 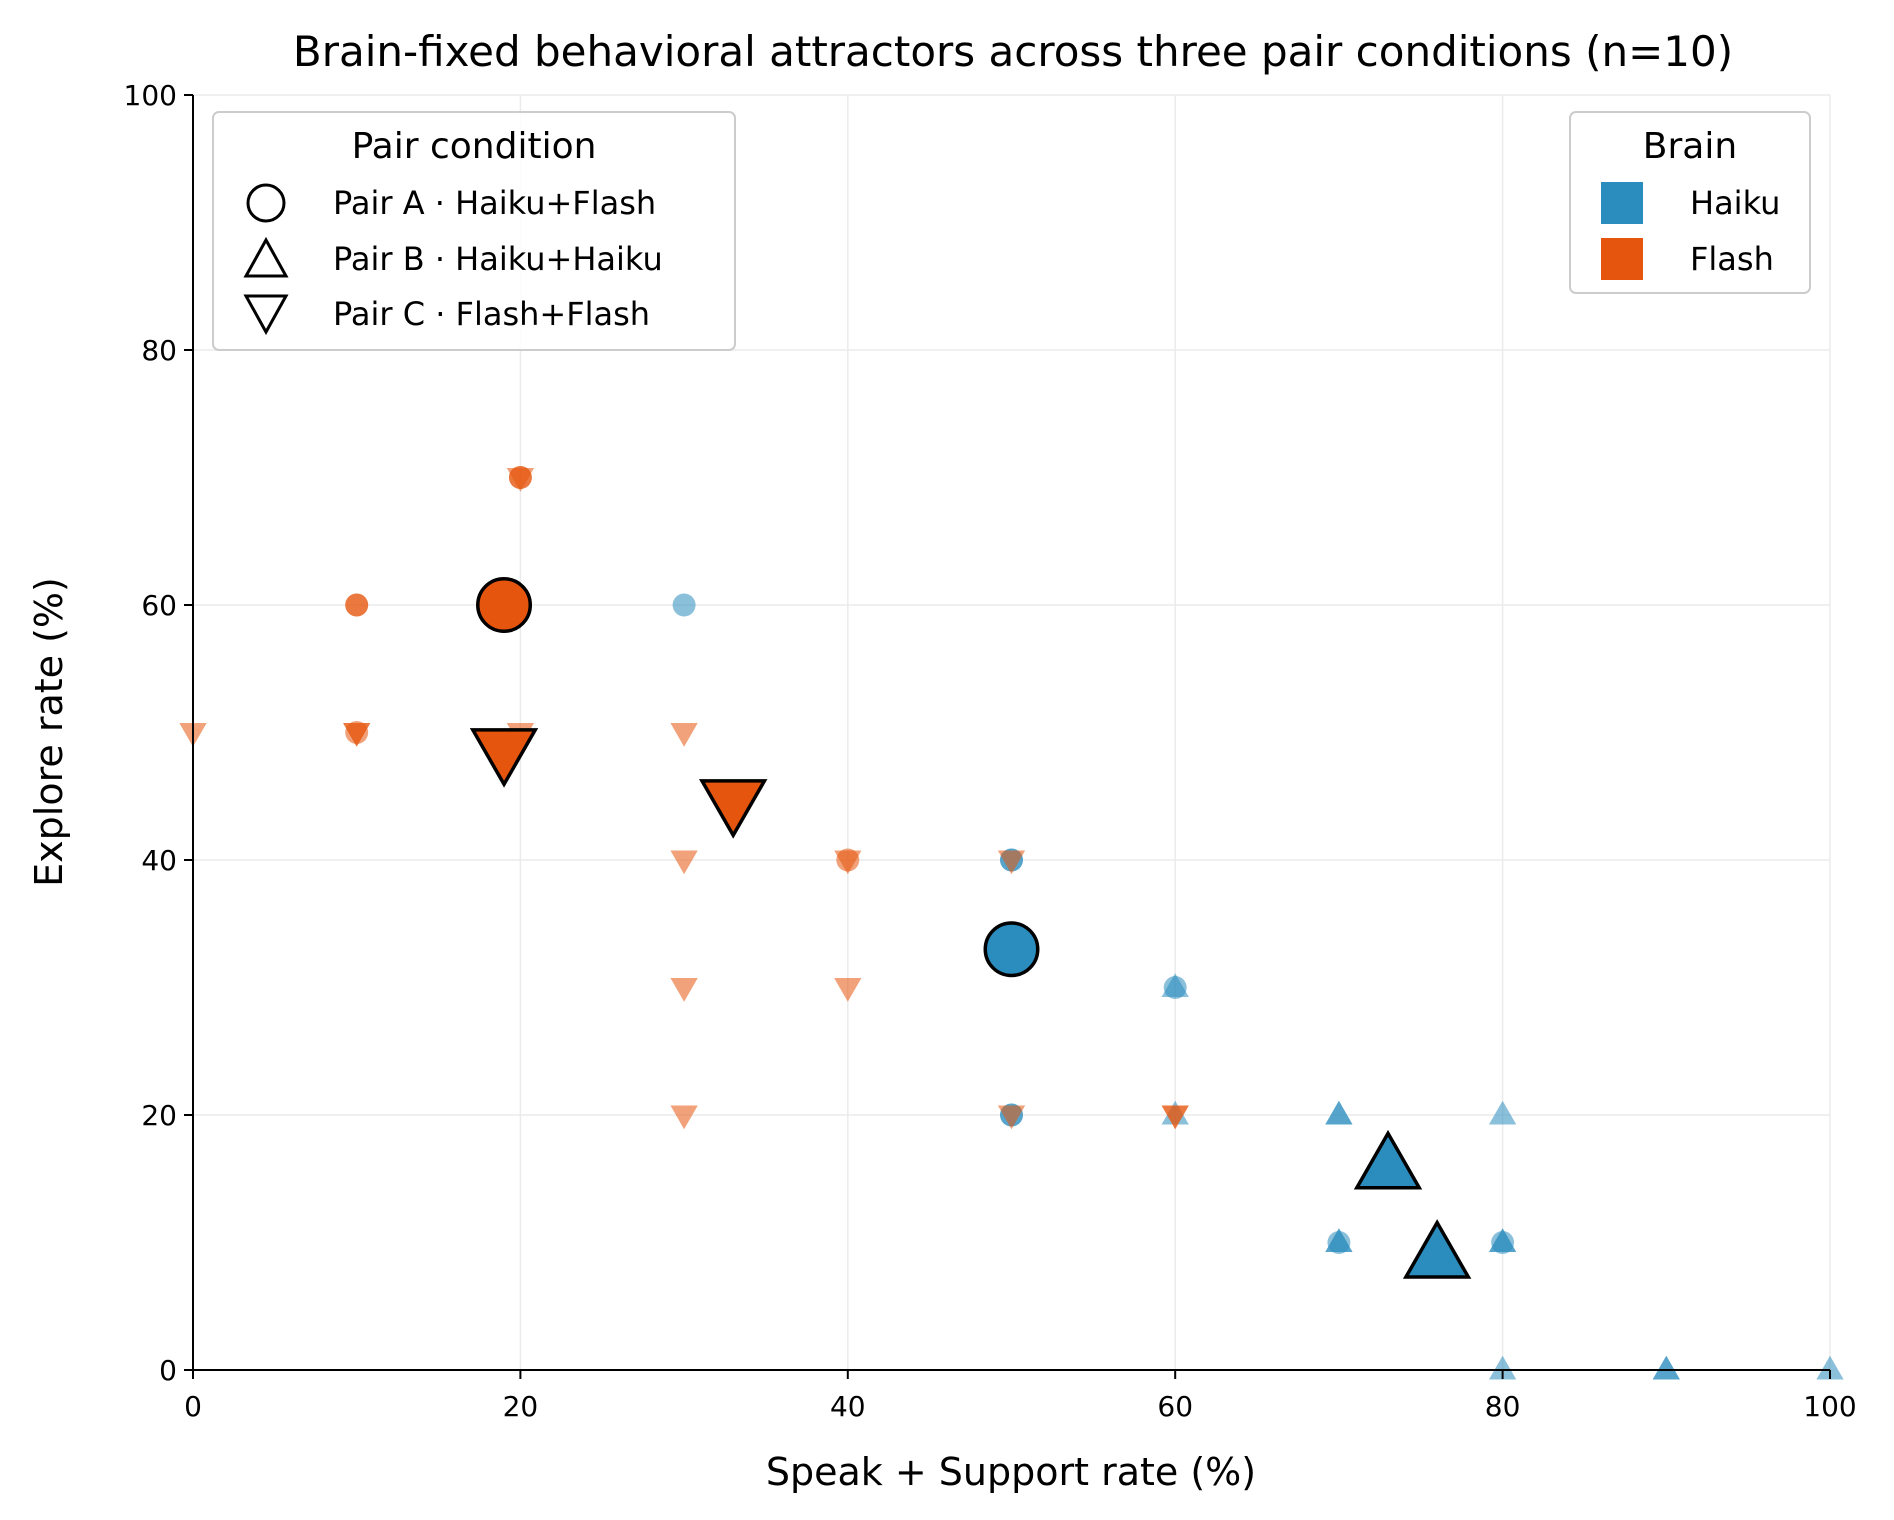 I want to click on x-tick-label: 20, so click(x=521, y=1406).